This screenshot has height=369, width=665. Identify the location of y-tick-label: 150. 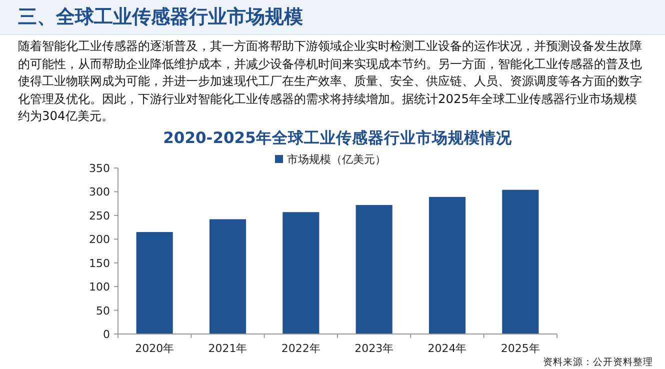
(99, 263).